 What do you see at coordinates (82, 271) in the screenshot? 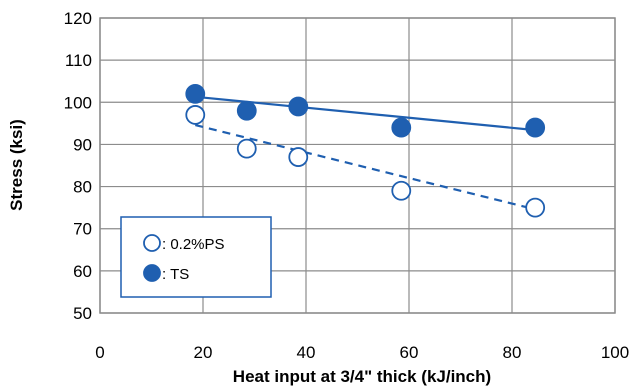
I see `y-tick-label: 60` at bounding box center [82, 271].